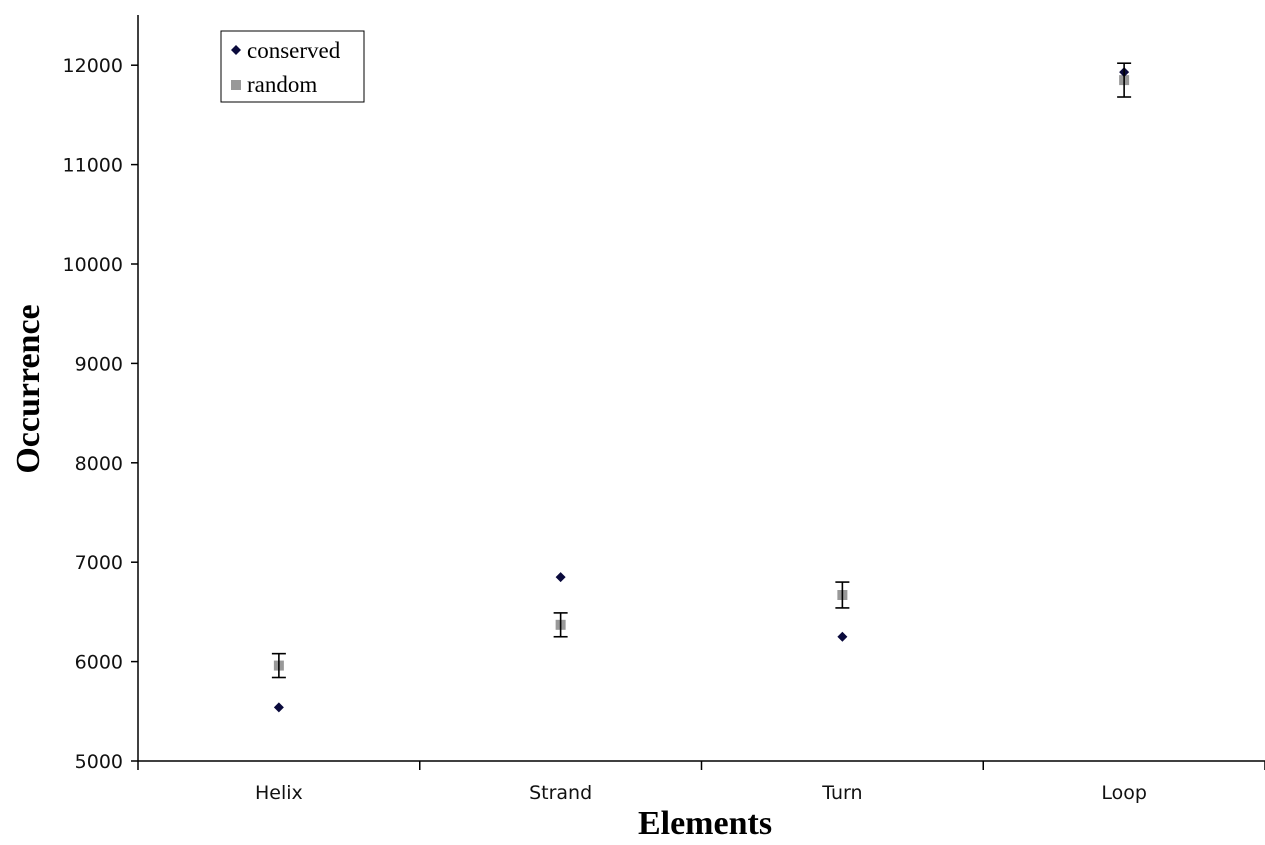 This screenshot has height=845, width=1265. What do you see at coordinates (99, 563) in the screenshot?
I see `y-tick-label: 7000` at bounding box center [99, 563].